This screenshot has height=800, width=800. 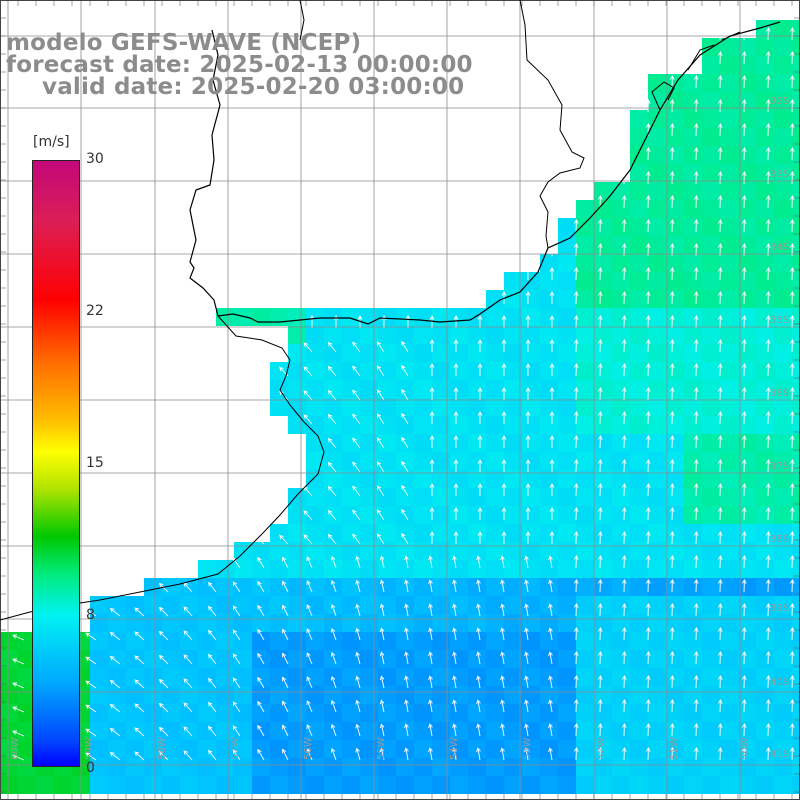 What do you see at coordinates (381, 748) in the screenshot?
I see `longitude-label: 55W` at bounding box center [381, 748].